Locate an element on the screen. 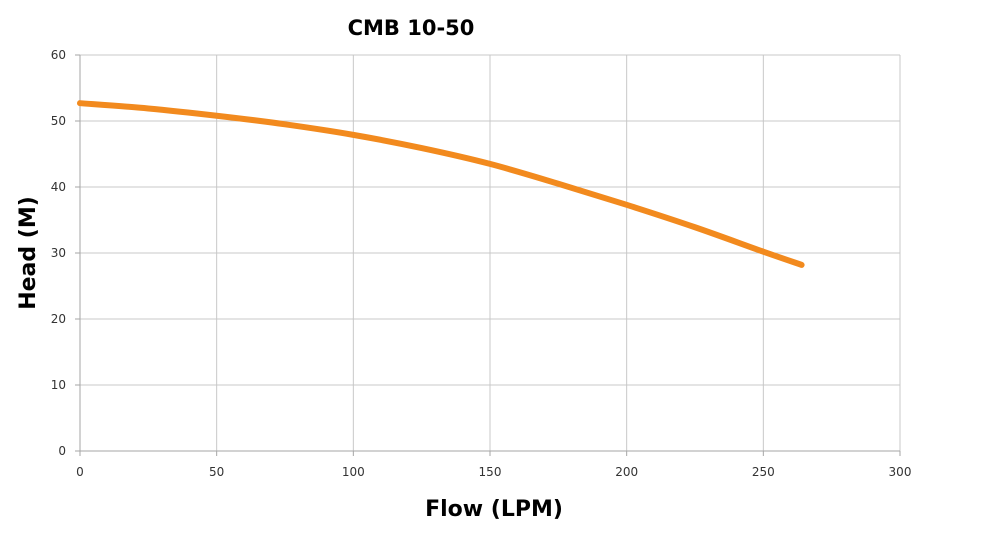 Image resolution: width=982 pixels, height=544 pixels. x-tick-label: 150 is located at coordinates (490, 472).